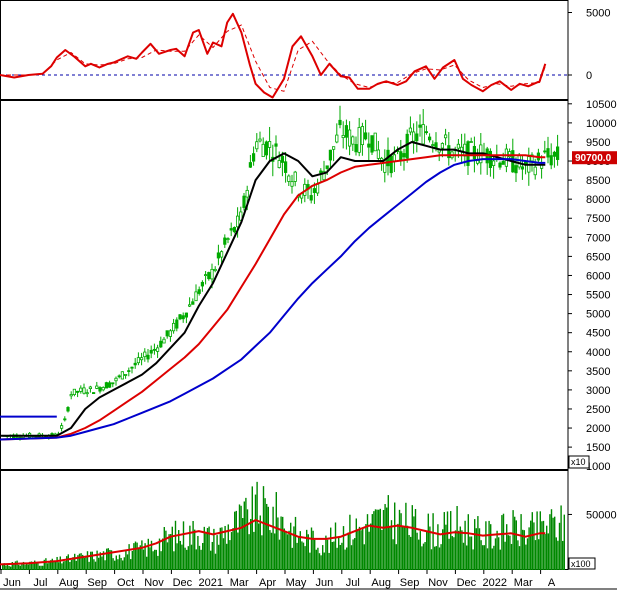 The width and height of the screenshot is (617, 590). What do you see at coordinates (552, 583) in the screenshot?
I see `time-tick-label: A` at bounding box center [552, 583].